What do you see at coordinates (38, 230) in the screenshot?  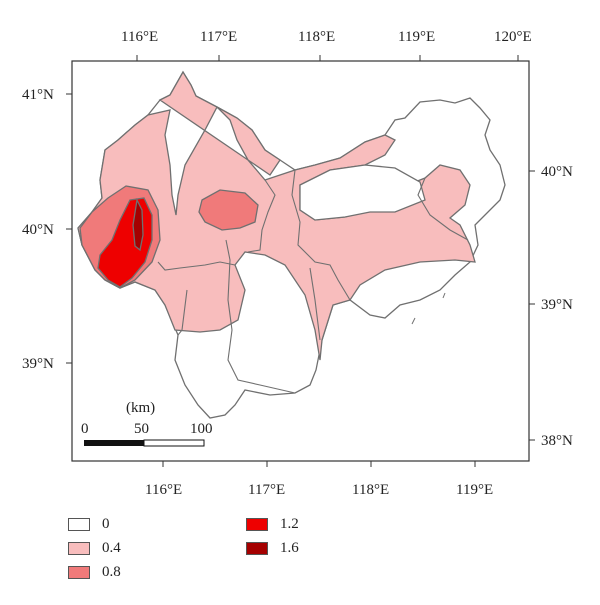 I see `left-lat-label: 40°N` at bounding box center [38, 230].